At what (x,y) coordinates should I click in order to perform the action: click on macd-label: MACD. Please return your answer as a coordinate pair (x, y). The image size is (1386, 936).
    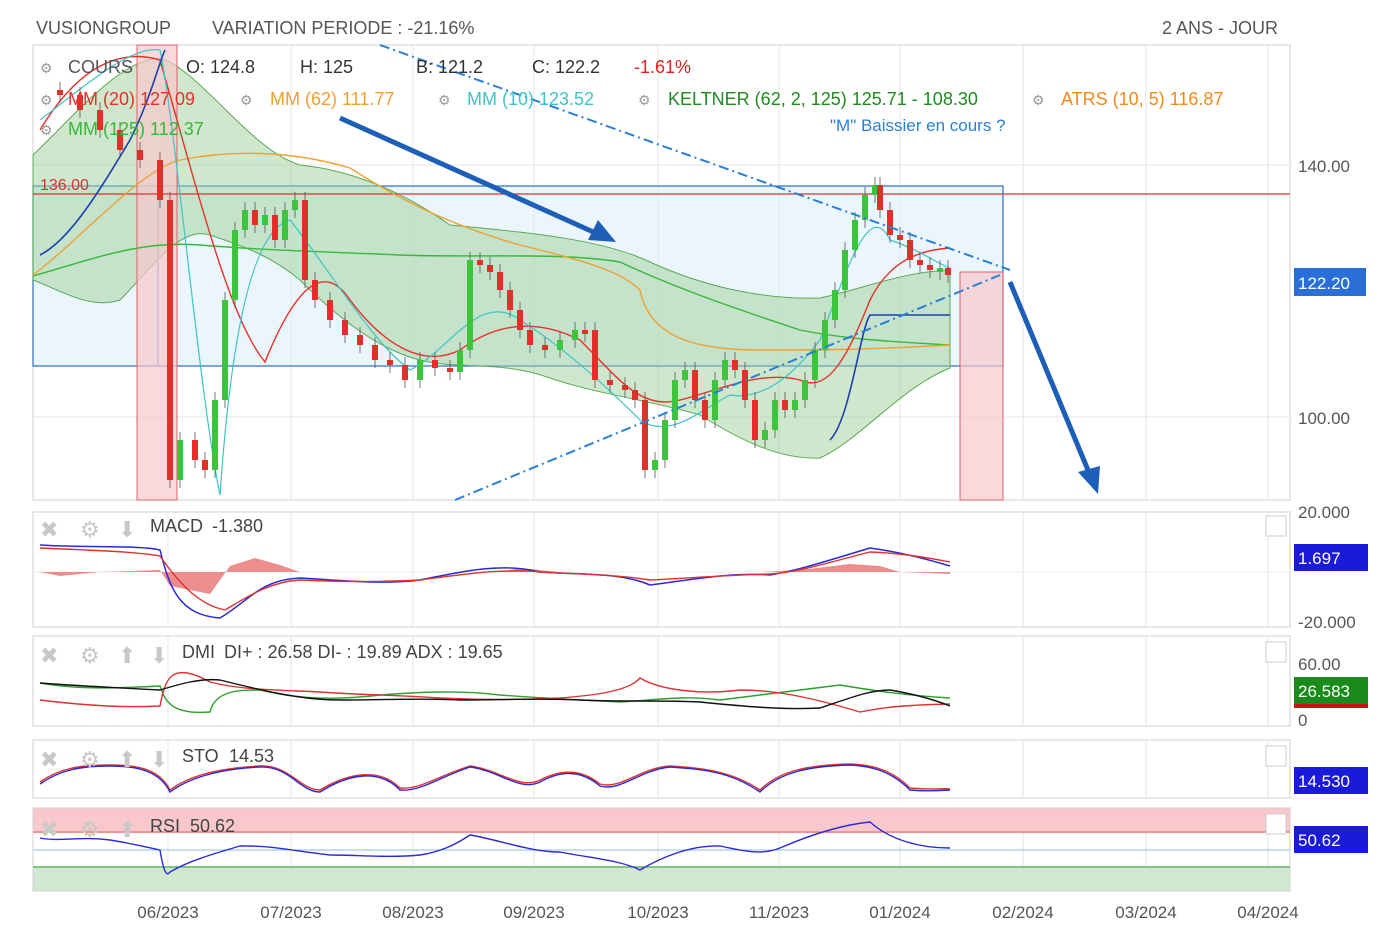
    Looking at the image, I should click on (176, 526).